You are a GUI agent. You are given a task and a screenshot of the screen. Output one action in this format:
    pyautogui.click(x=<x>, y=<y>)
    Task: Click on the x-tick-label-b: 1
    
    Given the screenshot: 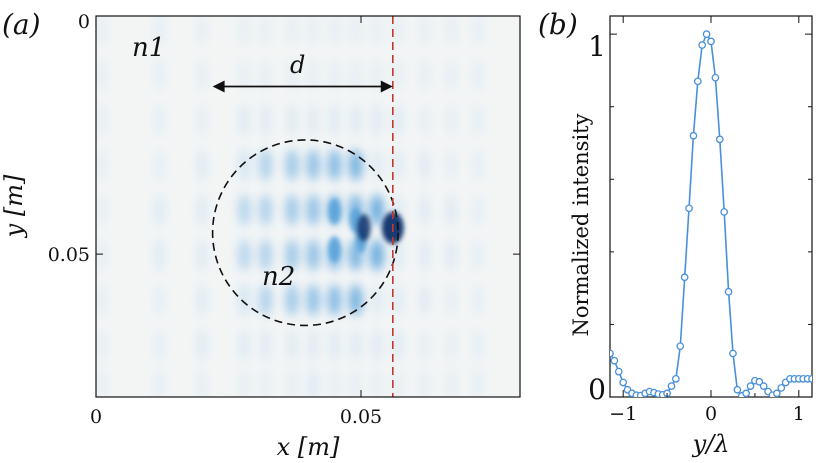 What is the action you would take?
    pyautogui.click(x=799, y=414)
    